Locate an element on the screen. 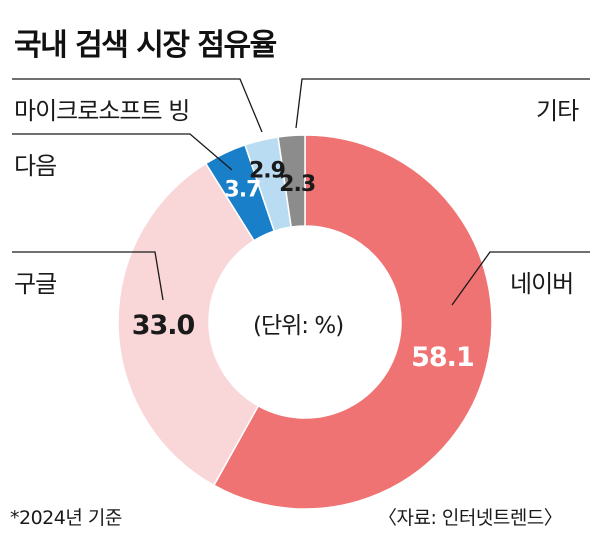  footnote: *2024년 기준 is located at coordinates (66, 518).